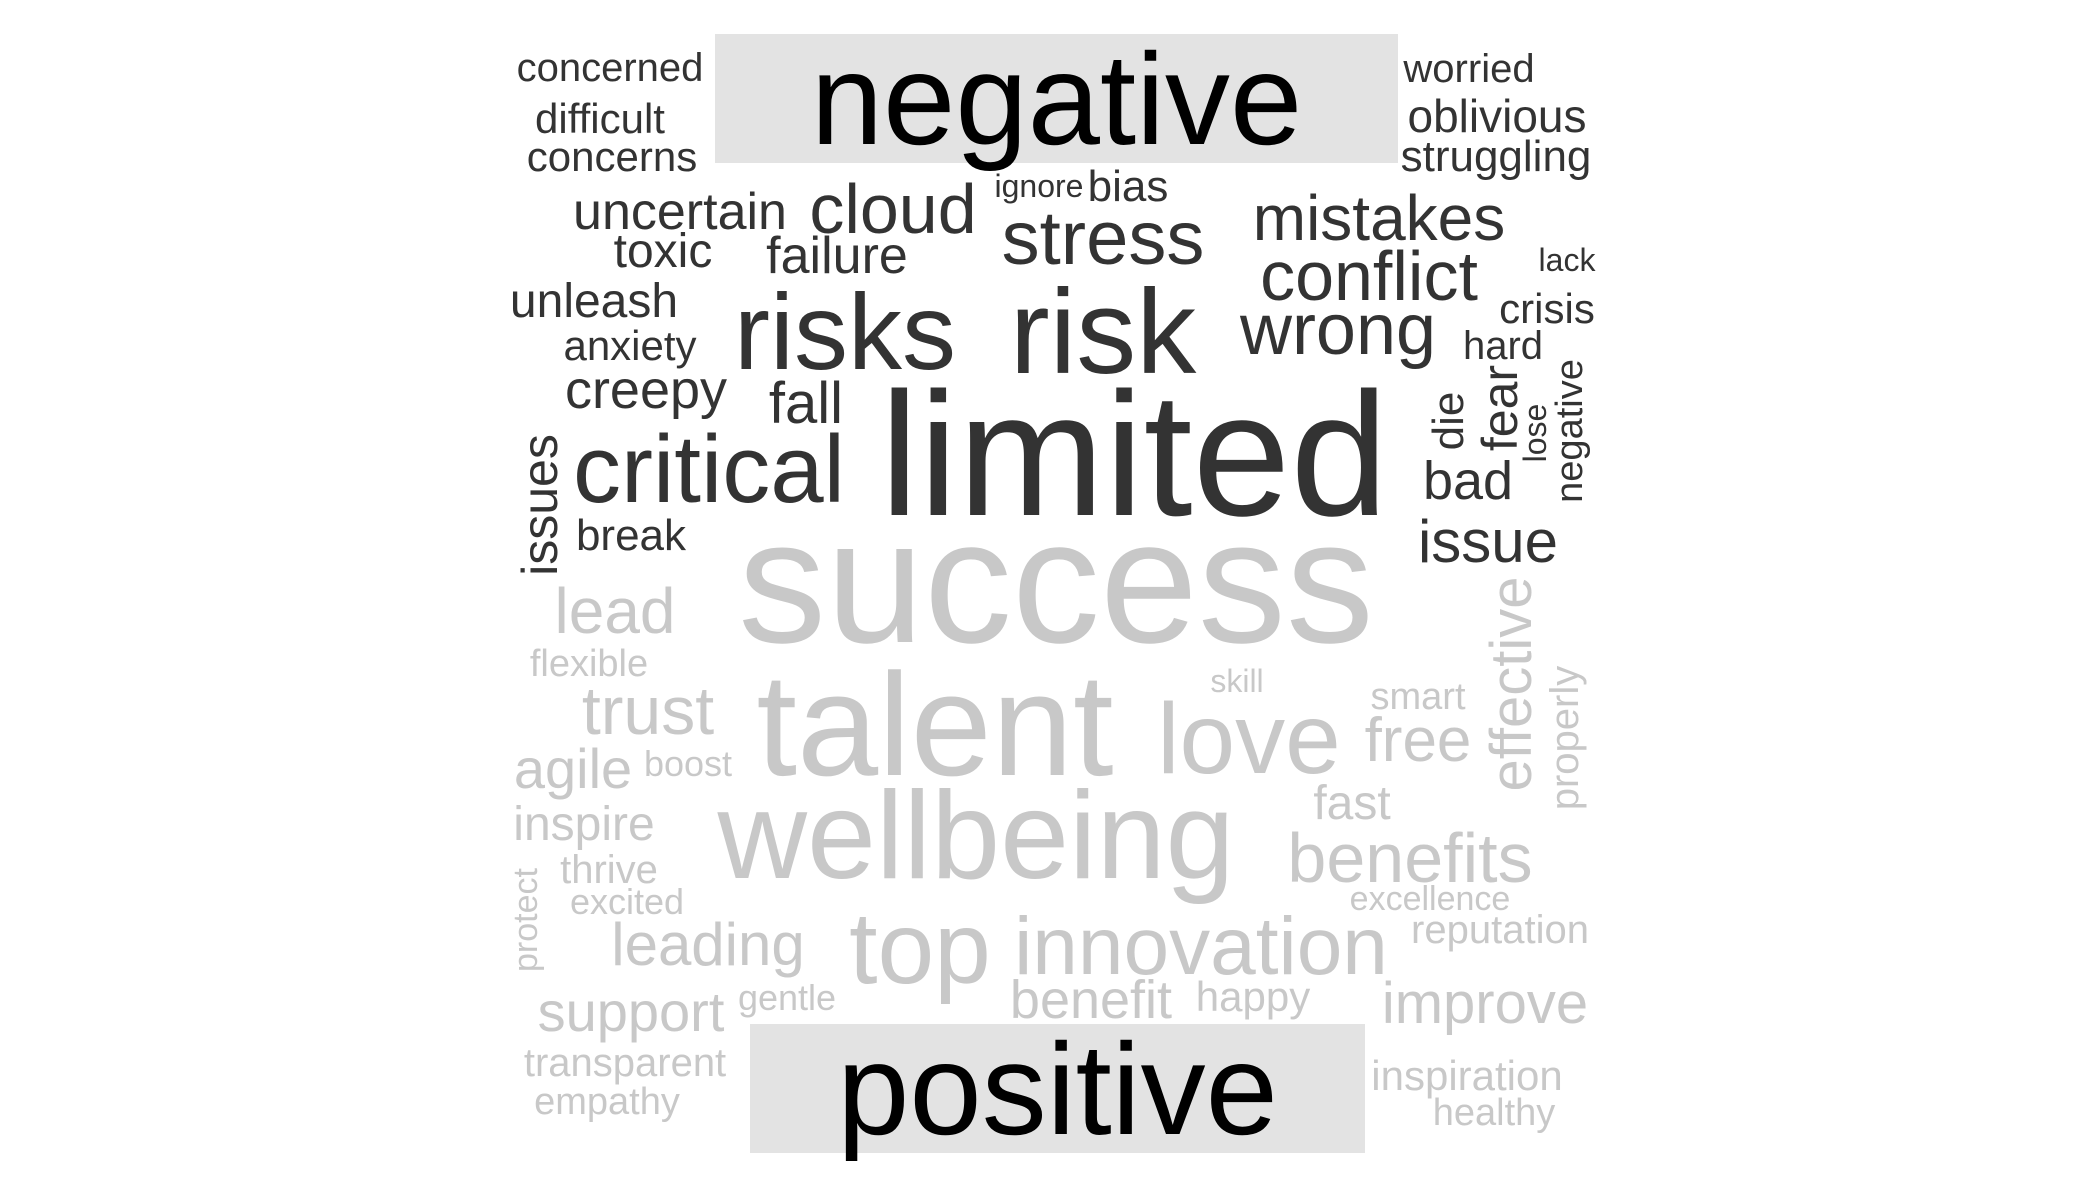  Describe the element at coordinates (615, 611) in the screenshot. I see `positive-word: lead` at that location.